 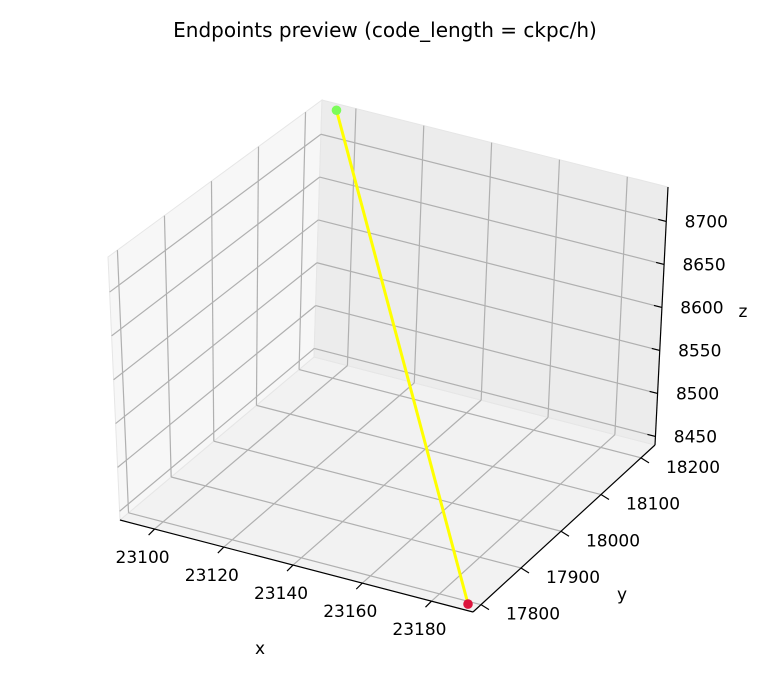 I want to click on end-point-marker, so click(x=468, y=604).